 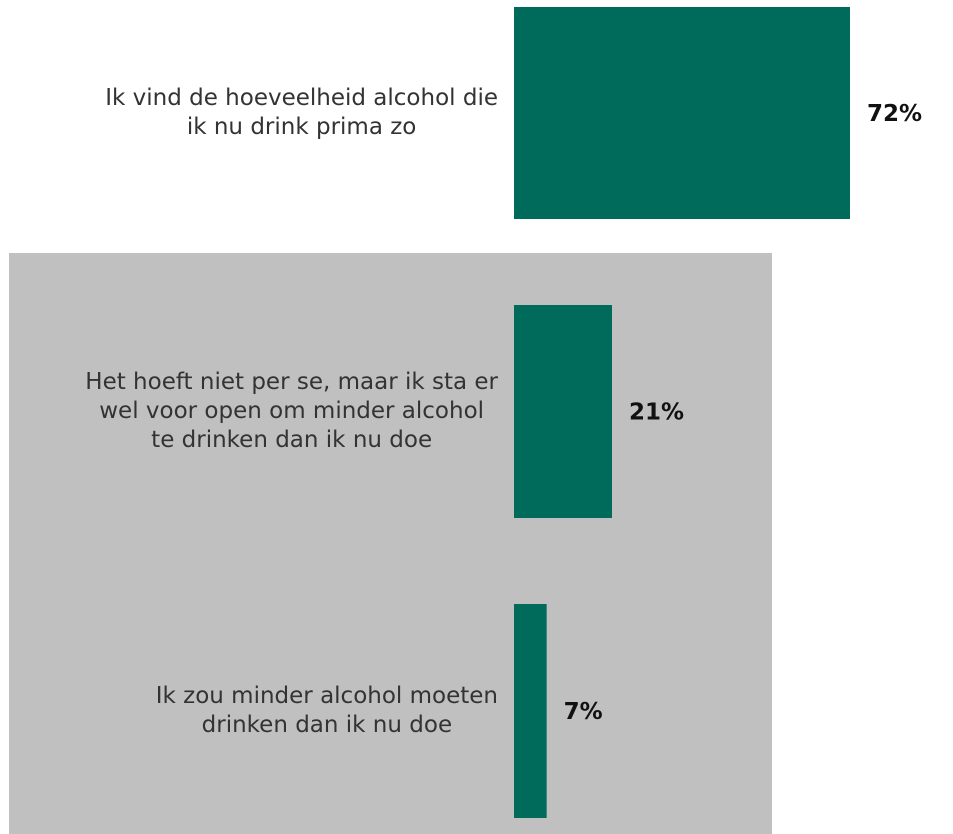 I want to click on category-label-line: ik nu drink prima zo, so click(x=302, y=127).